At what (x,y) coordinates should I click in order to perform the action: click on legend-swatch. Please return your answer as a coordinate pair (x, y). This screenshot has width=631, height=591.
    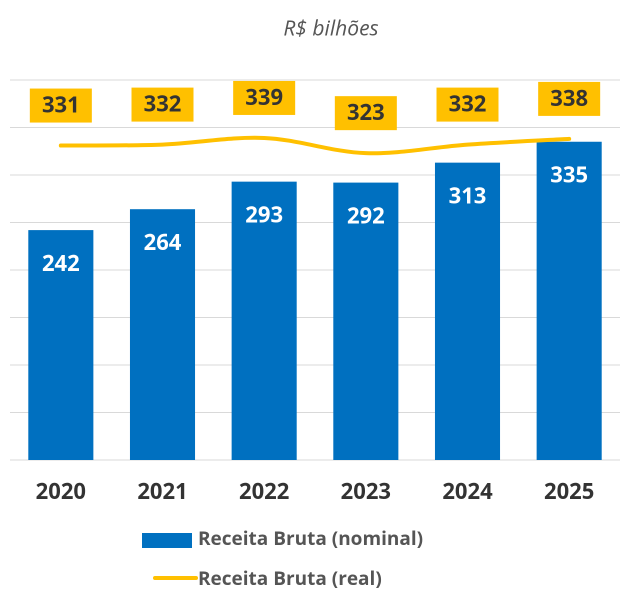
    Looking at the image, I should click on (167, 540).